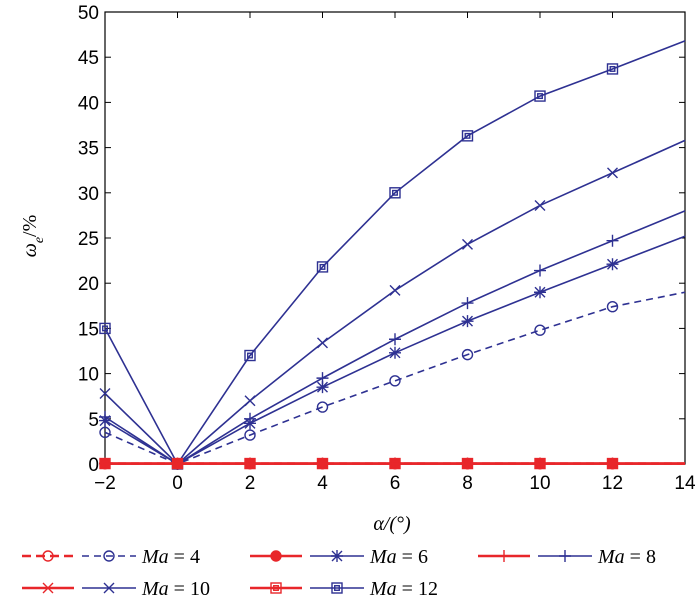 This screenshot has height=599, width=700. Describe the element at coordinates (344, 588) in the screenshot. I see `legend-item-ma-12: Ma = 12` at that location.